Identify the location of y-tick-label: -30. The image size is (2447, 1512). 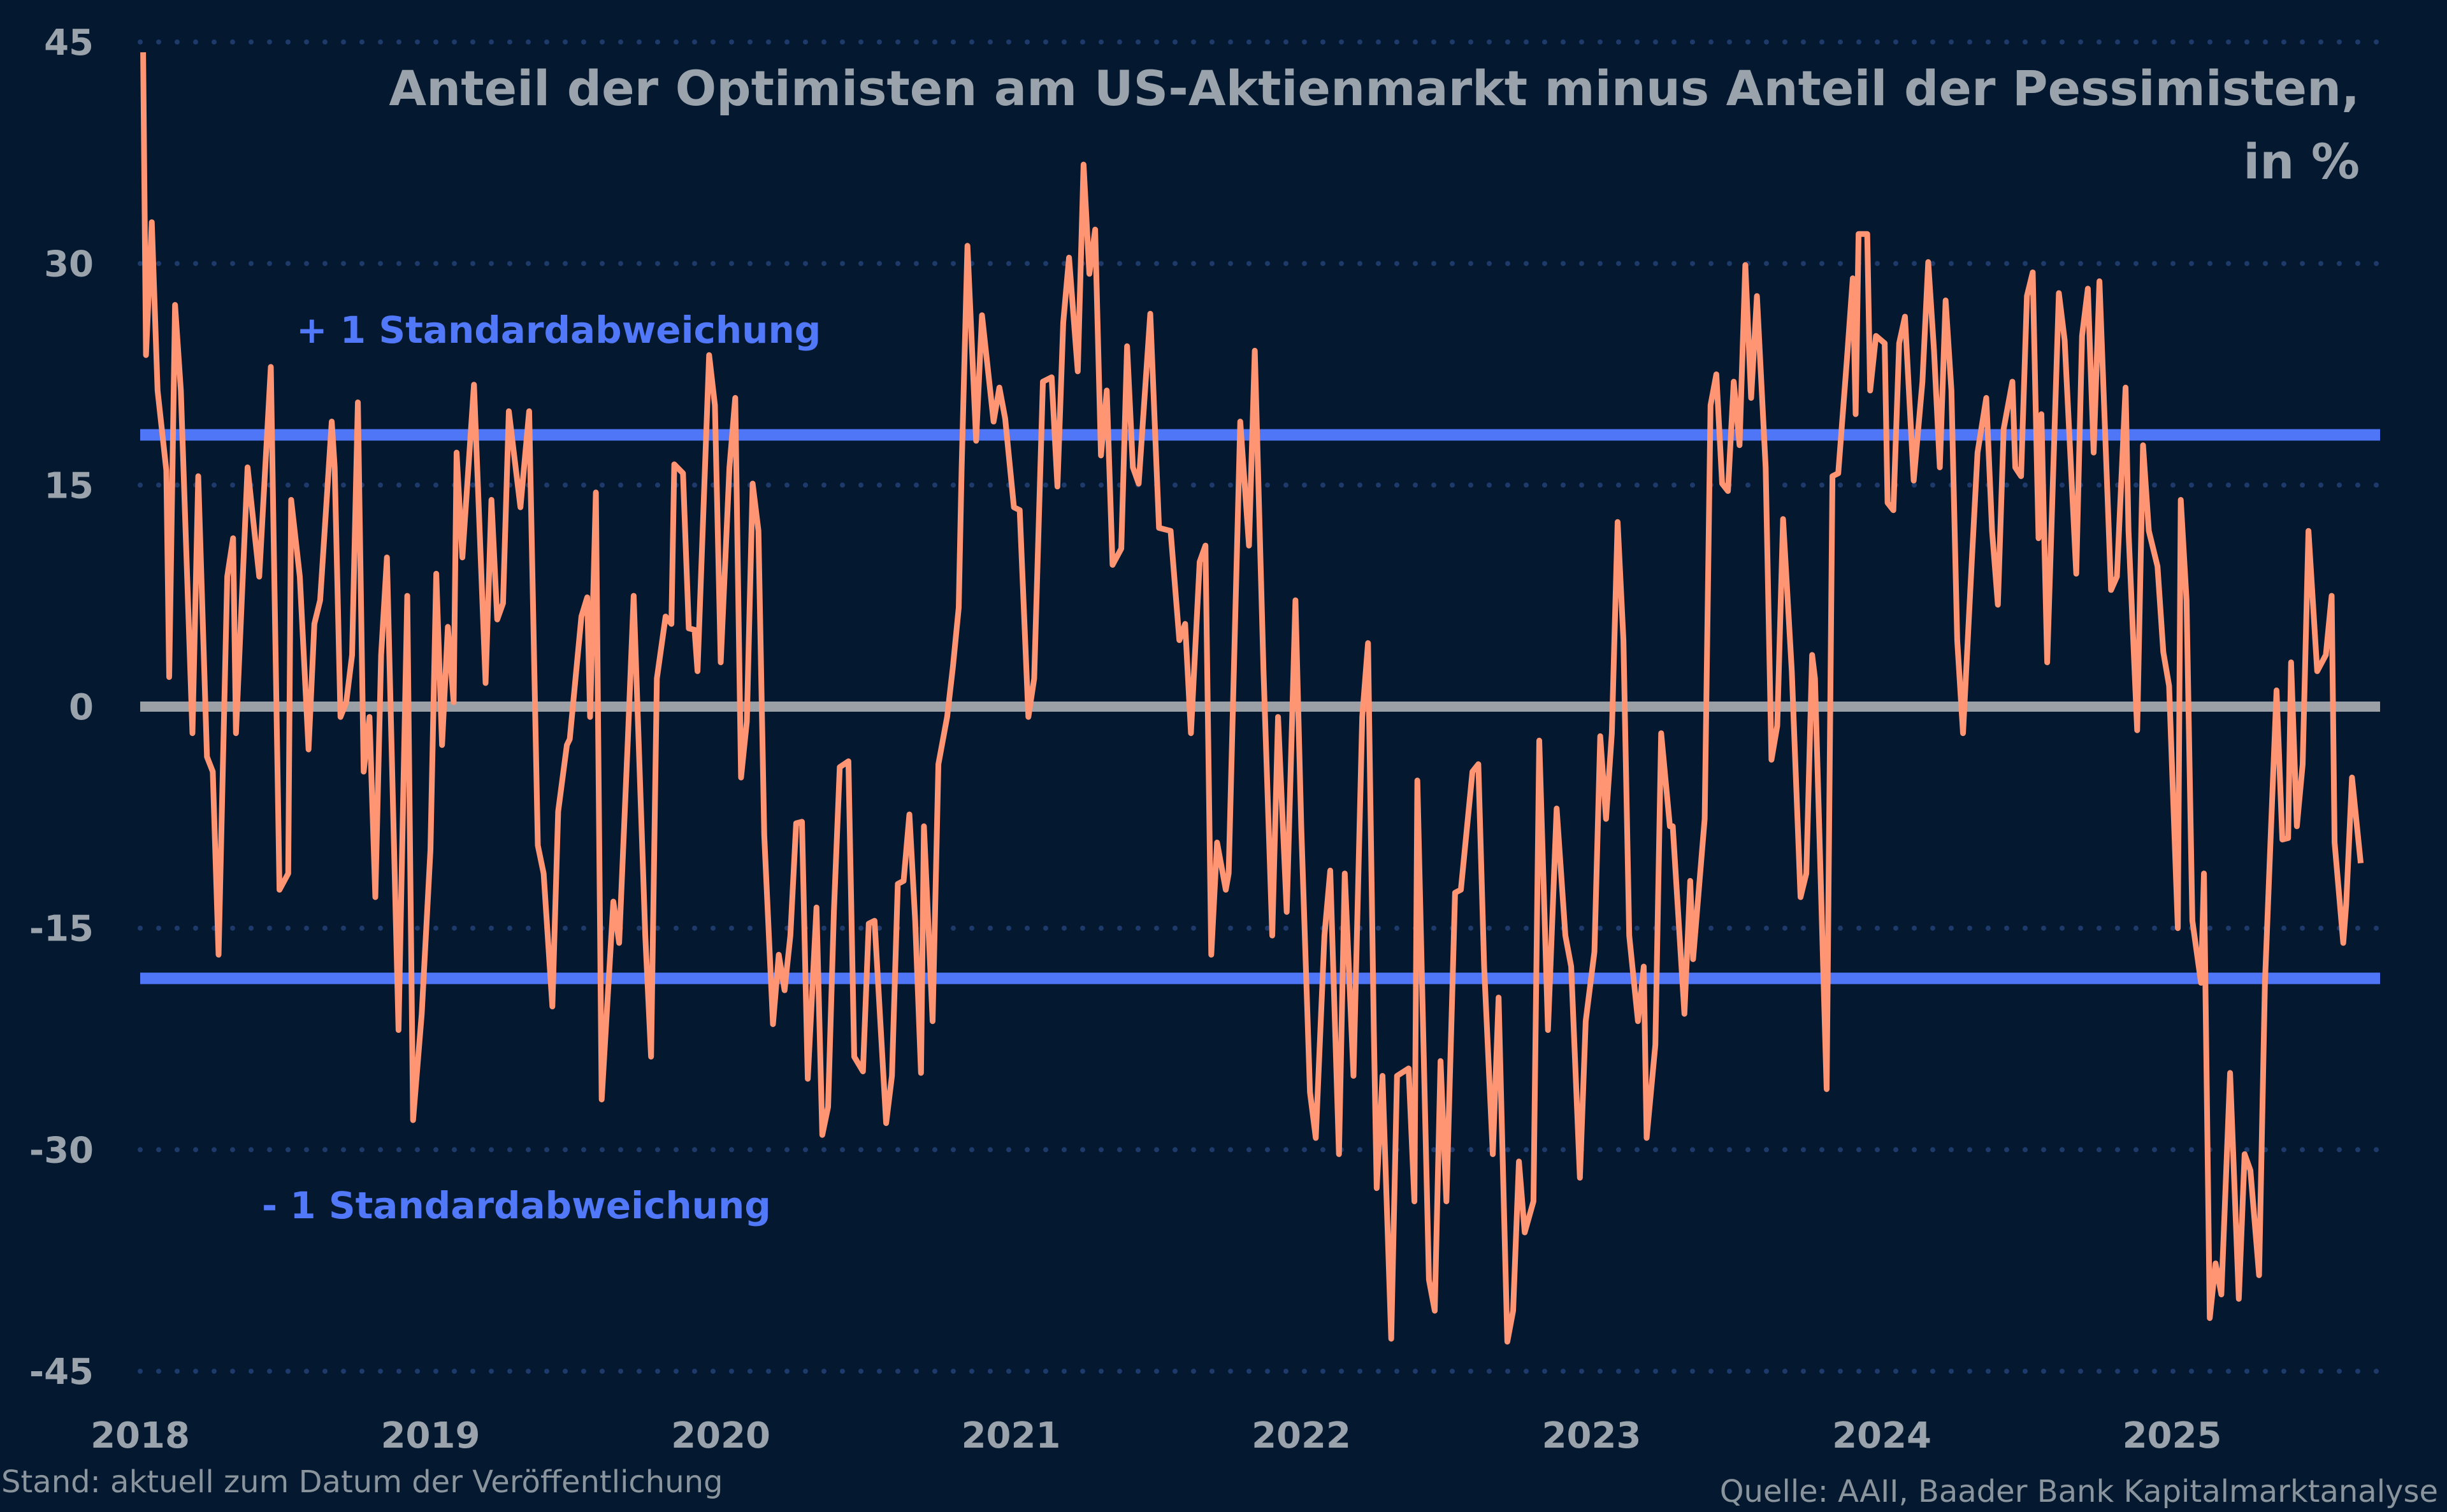
(61, 1150).